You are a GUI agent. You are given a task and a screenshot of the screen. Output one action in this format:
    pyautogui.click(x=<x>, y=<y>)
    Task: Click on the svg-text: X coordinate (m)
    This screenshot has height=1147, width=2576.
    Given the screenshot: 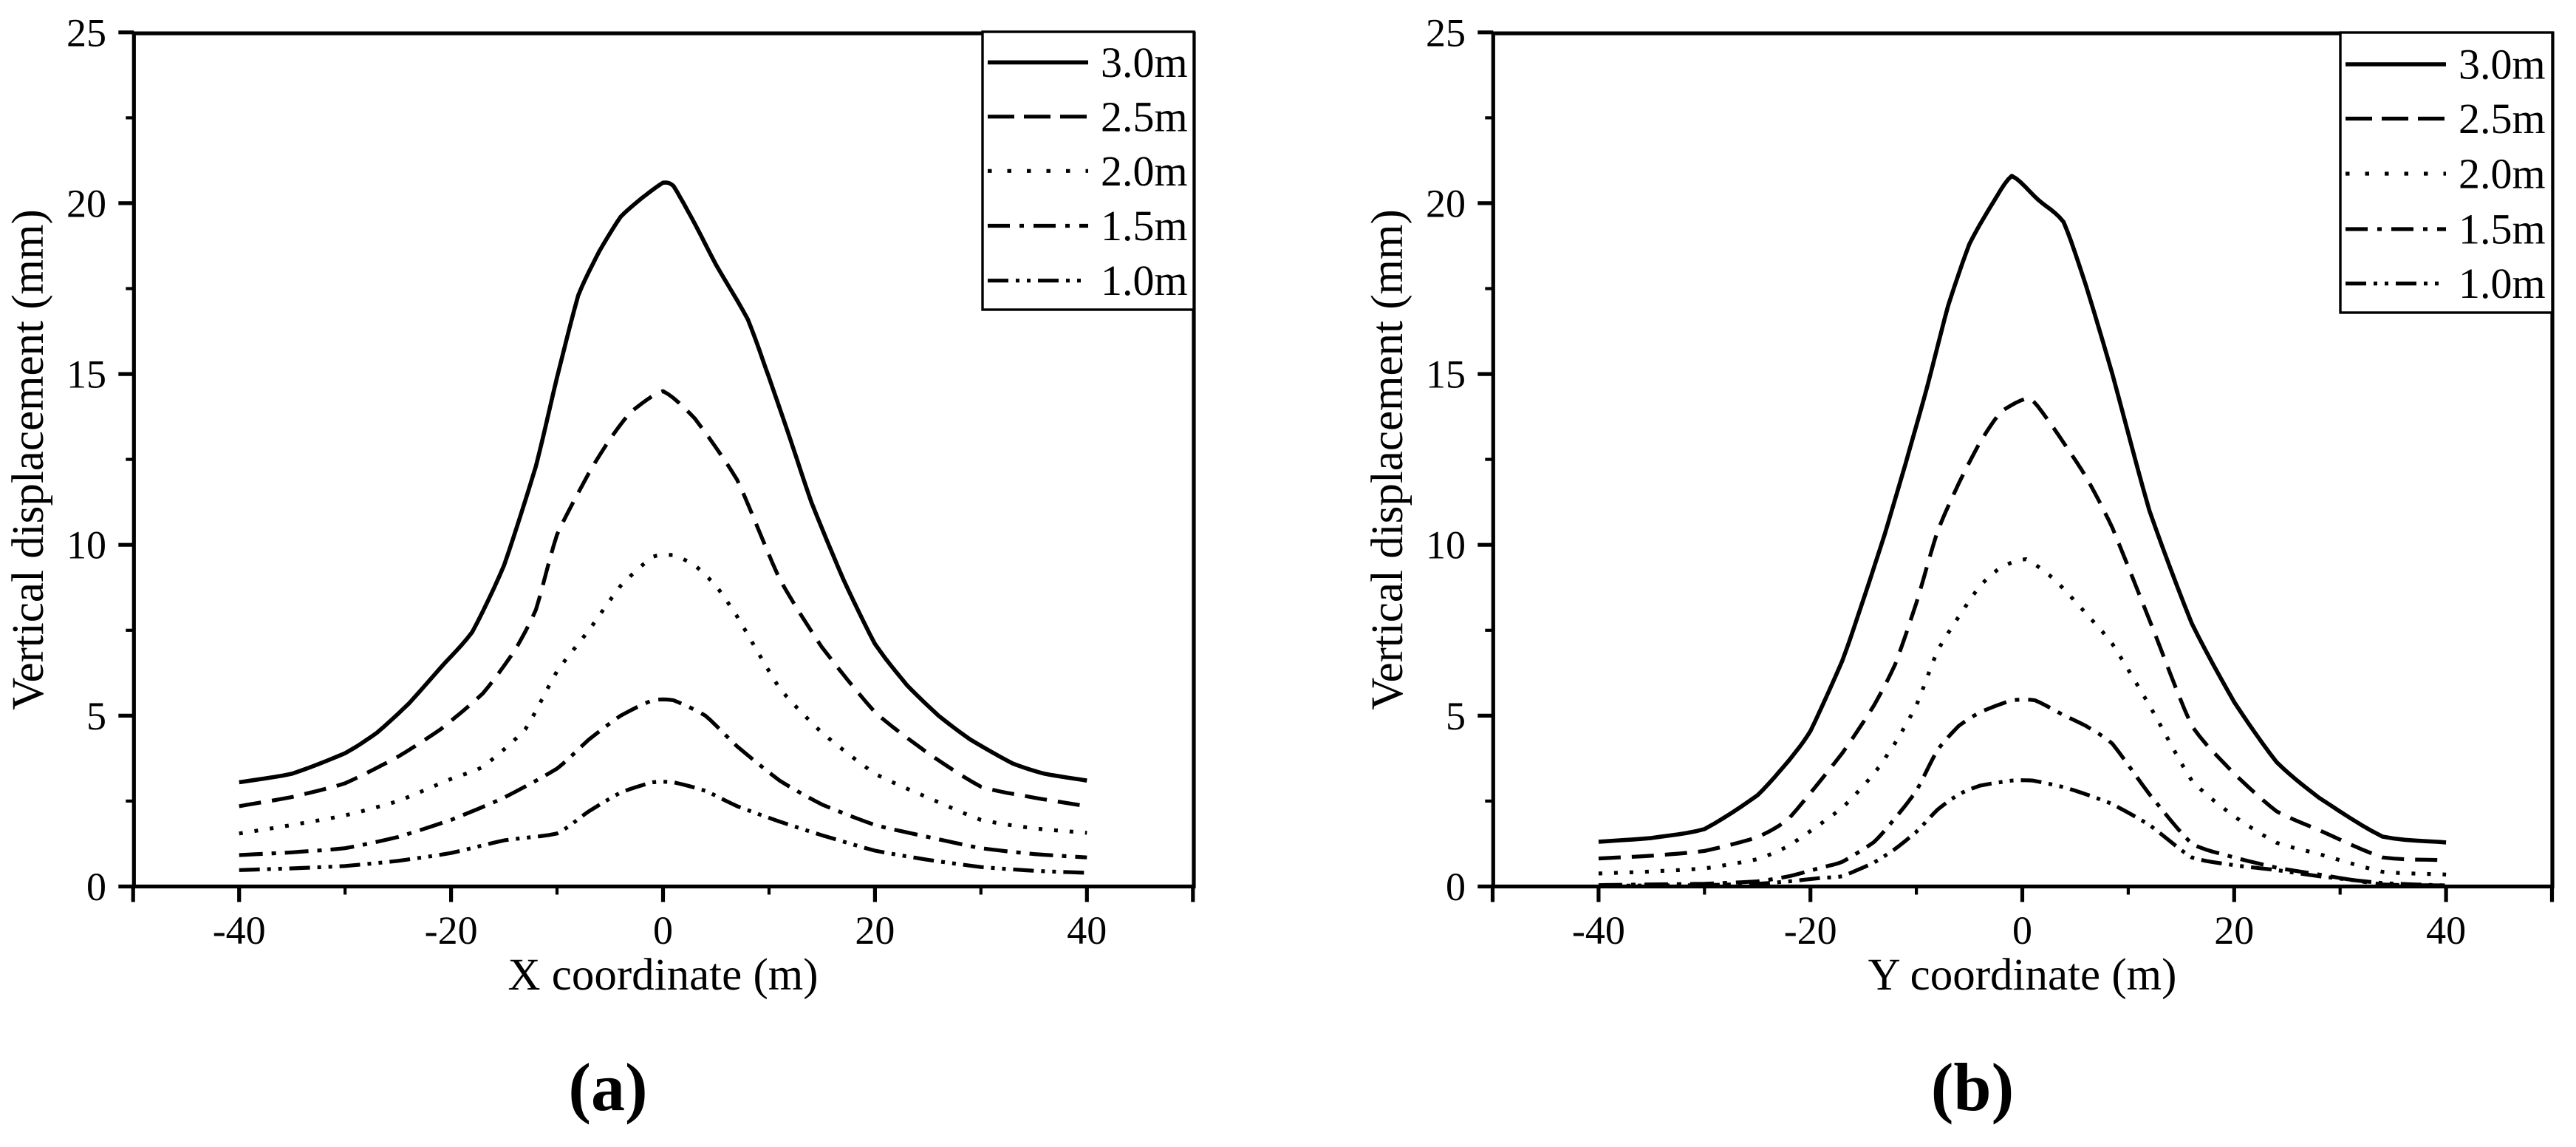 What is the action you would take?
    pyautogui.click(x=663, y=975)
    